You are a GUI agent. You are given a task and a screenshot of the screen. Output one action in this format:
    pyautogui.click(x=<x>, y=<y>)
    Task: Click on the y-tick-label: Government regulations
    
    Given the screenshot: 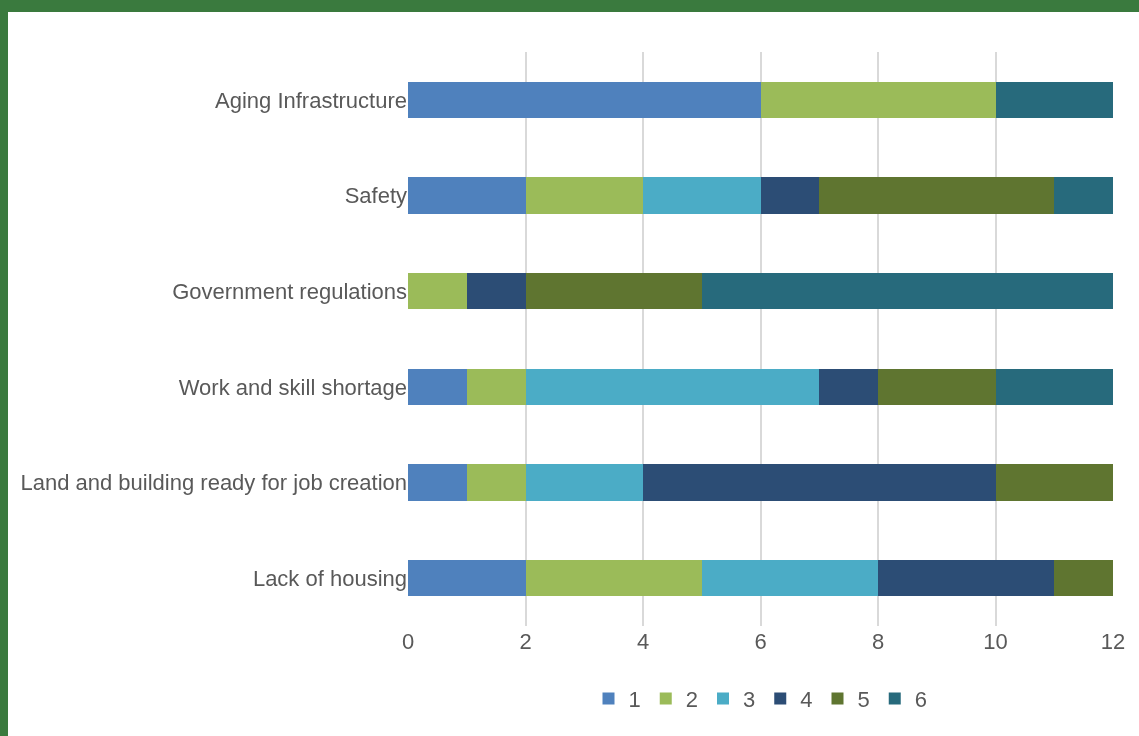 What is the action you would take?
    pyautogui.click(x=289, y=291)
    